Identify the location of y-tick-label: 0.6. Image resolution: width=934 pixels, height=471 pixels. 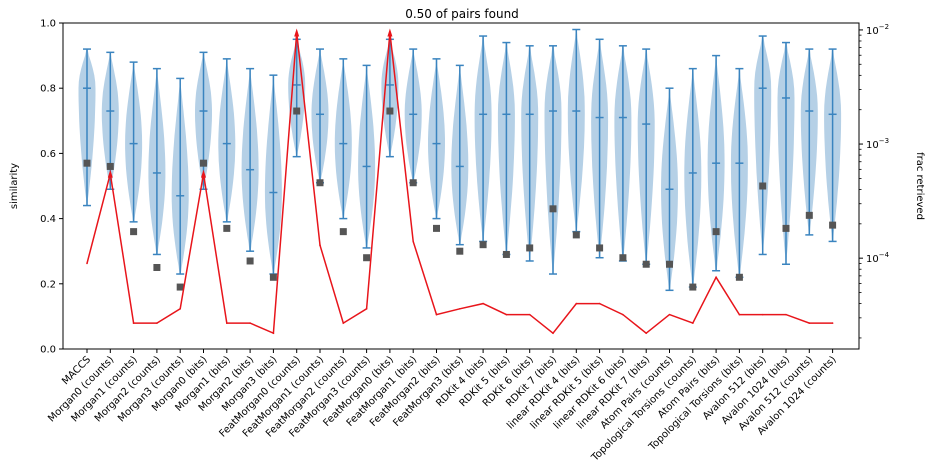
(48, 154).